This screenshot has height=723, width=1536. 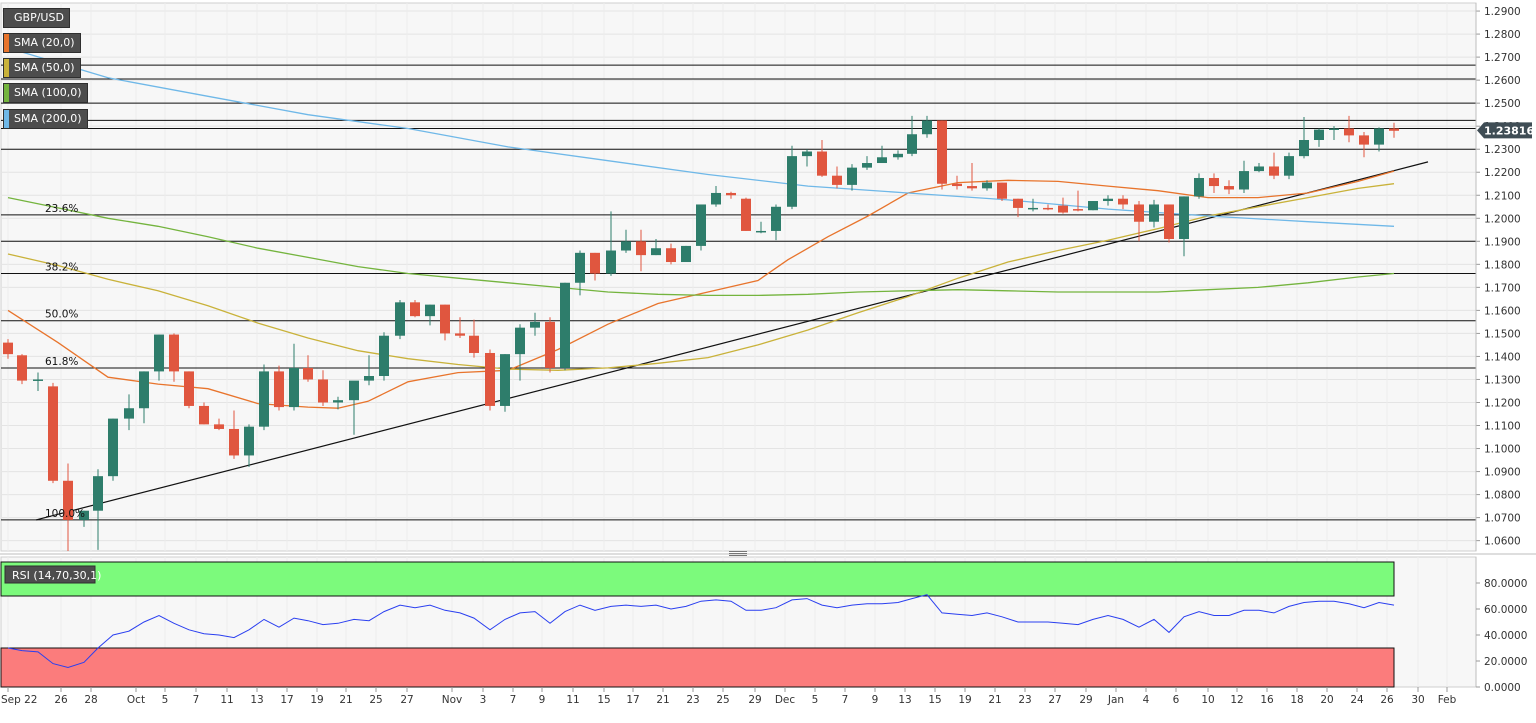 What do you see at coordinates (45, 119) in the screenshot?
I see `legend-item-sma-200: SMA (200,0)` at bounding box center [45, 119].